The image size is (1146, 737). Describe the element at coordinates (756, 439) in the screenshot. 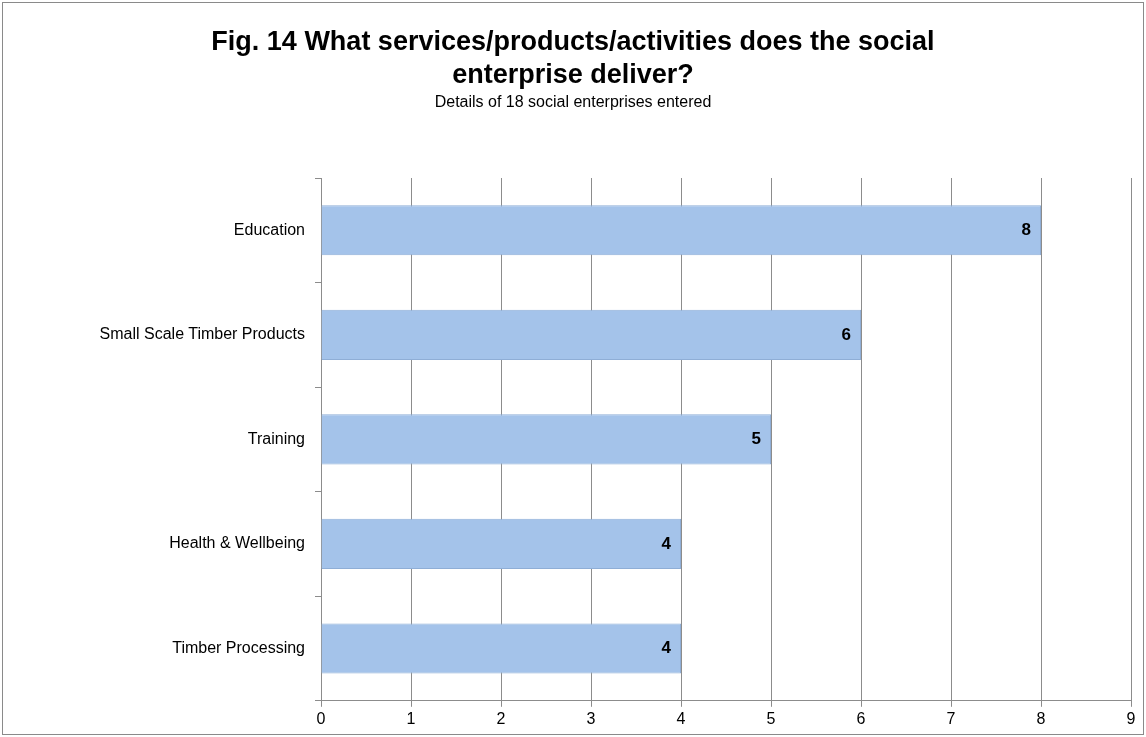

I see `data-label: 5` at that location.